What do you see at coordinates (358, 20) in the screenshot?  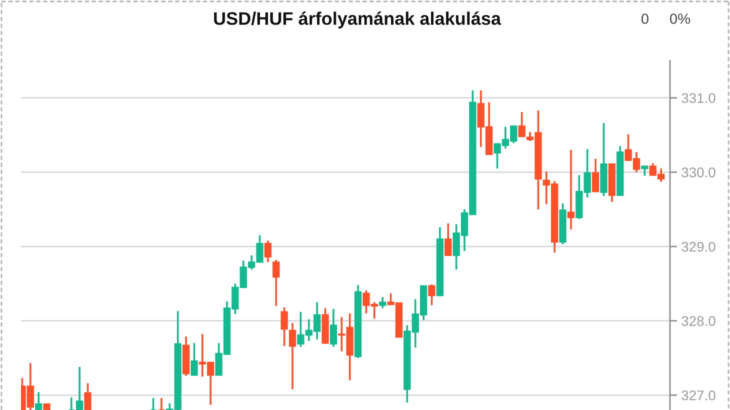 I see `chart-title: USD/HUF árfolyamának alakulása` at bounding box center [358, 20].